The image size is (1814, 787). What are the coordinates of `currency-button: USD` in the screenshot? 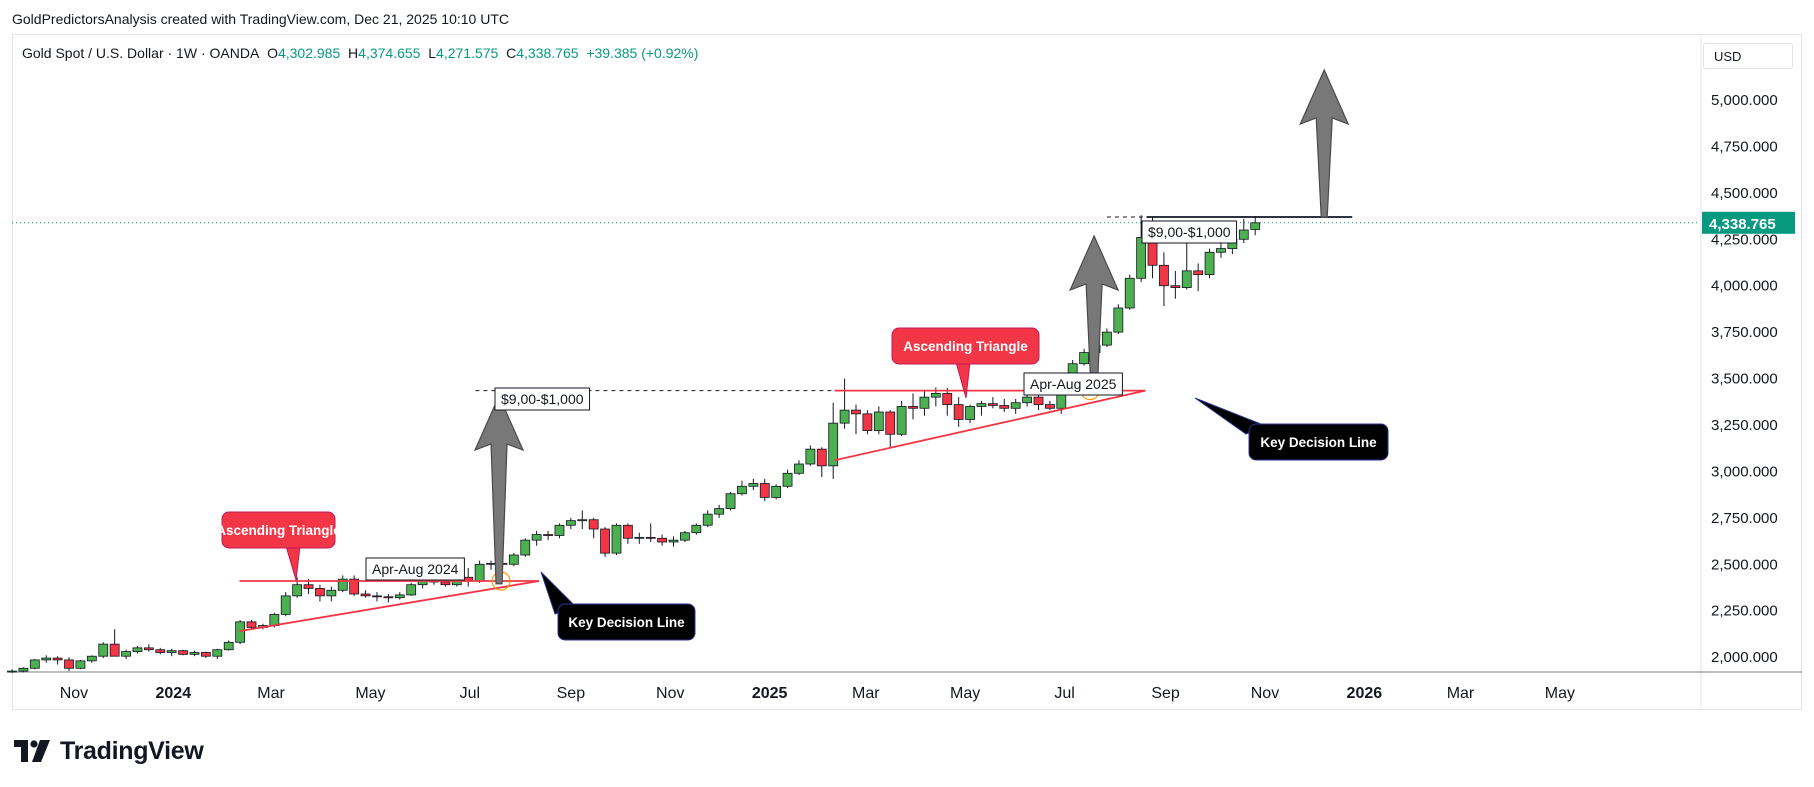 It's located at (1748, 56).